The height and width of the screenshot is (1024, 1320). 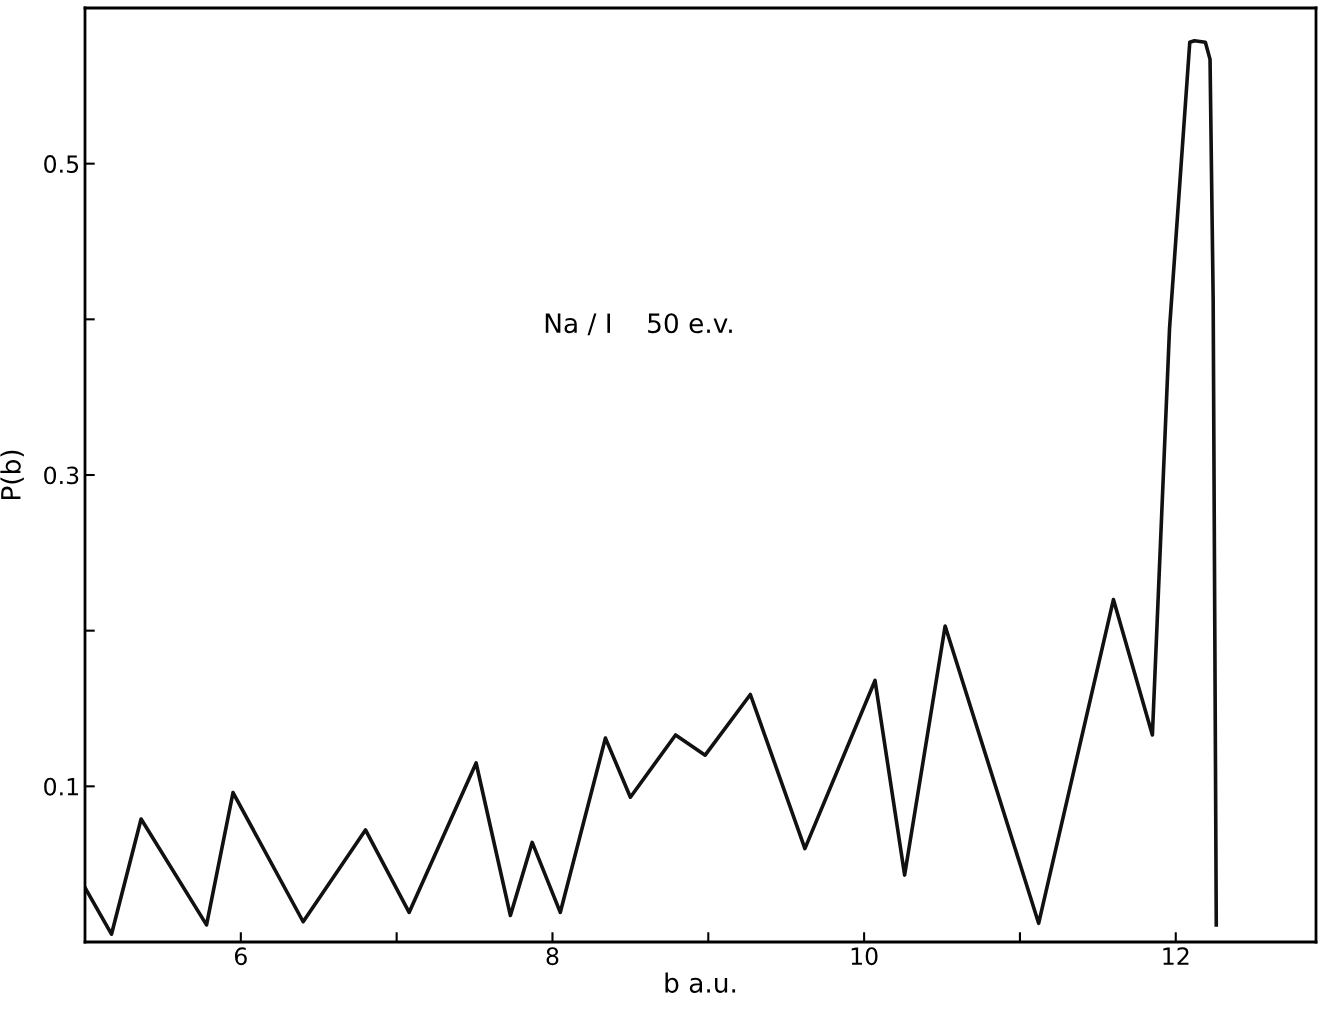 What do you see at coordinates (61, 475) in the screenshot?
I see `y-tick-label: 0.3` at bounding box center [61, 475].